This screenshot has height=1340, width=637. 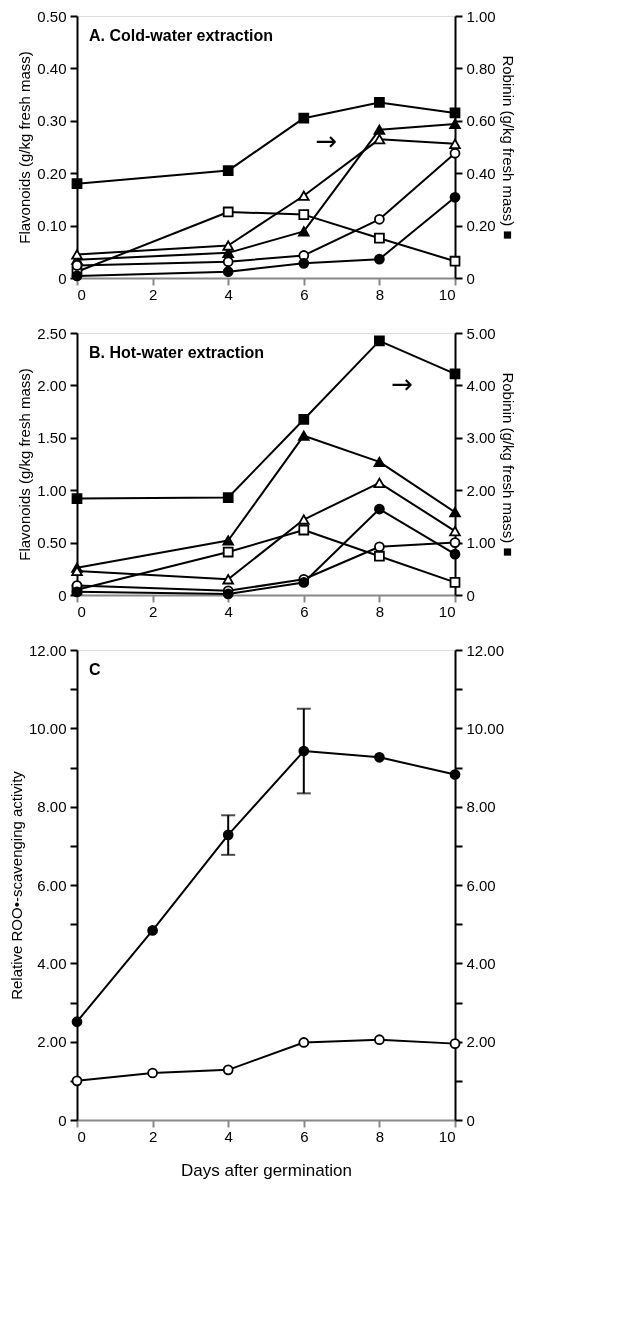 I want to click on y2-tick-label: 8.00, so click(x=481, y=807).